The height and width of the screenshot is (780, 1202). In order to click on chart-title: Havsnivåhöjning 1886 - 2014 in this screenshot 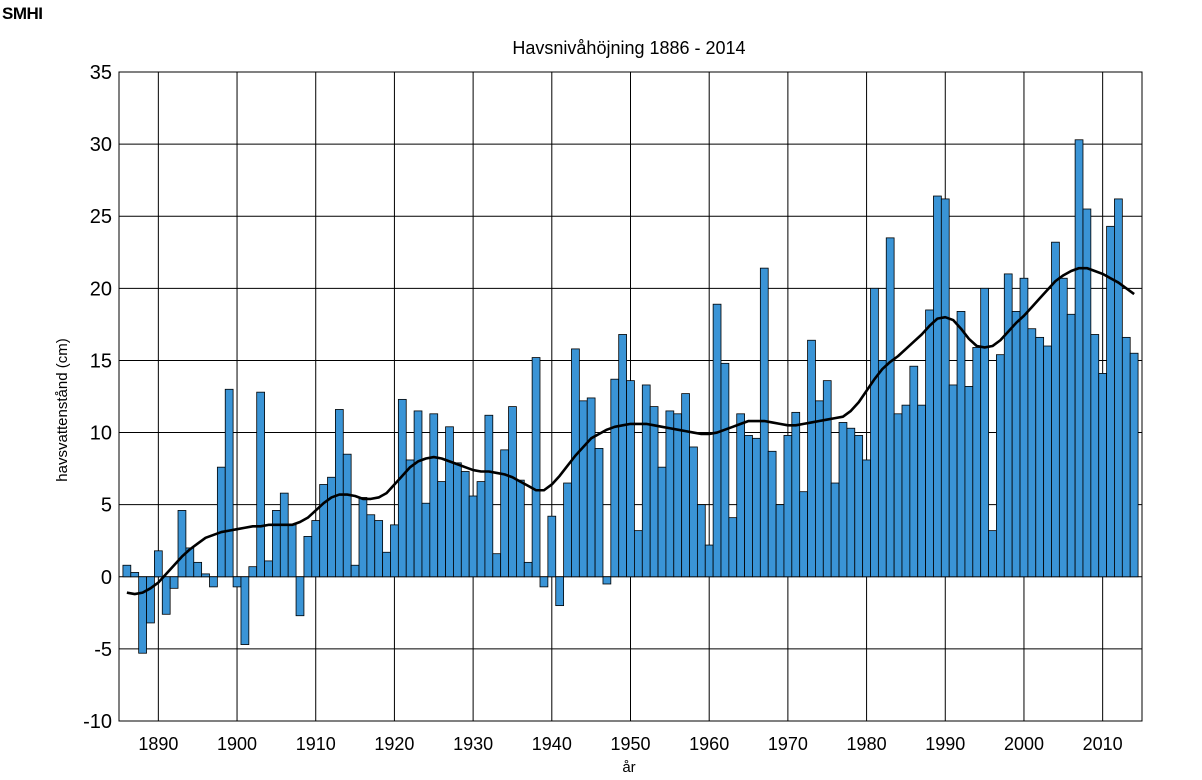, I will do `click(628, 48)`.